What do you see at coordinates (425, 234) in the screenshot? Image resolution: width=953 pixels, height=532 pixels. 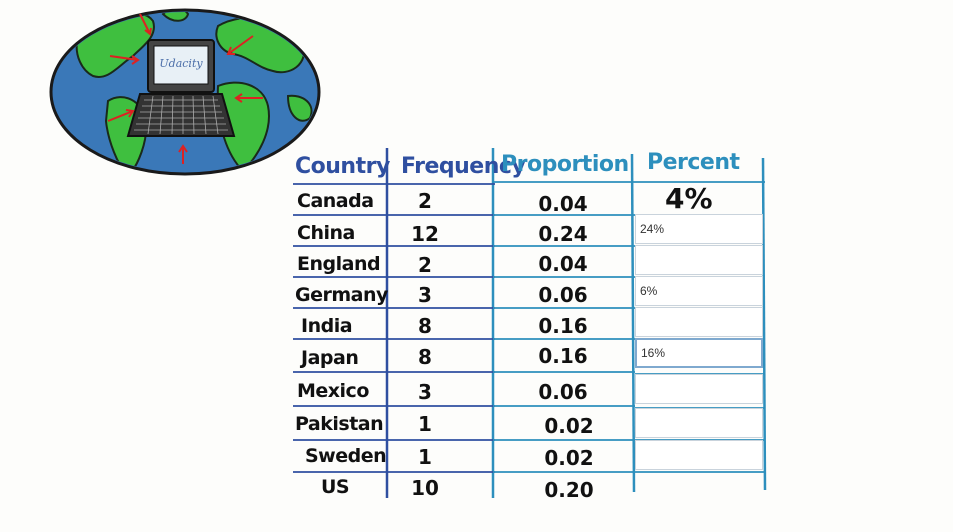 I see `frequency-cell: 12` at bounding box center [425, 234].